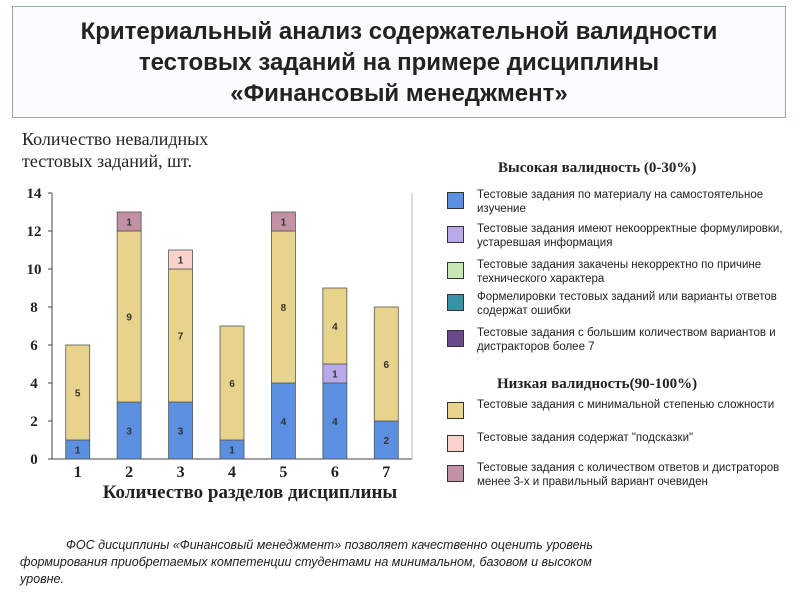 This screenshot has width=800, height=600. I want to click on title-line-2: тестовых заданий на примере дисциплины, so click(399, 62).